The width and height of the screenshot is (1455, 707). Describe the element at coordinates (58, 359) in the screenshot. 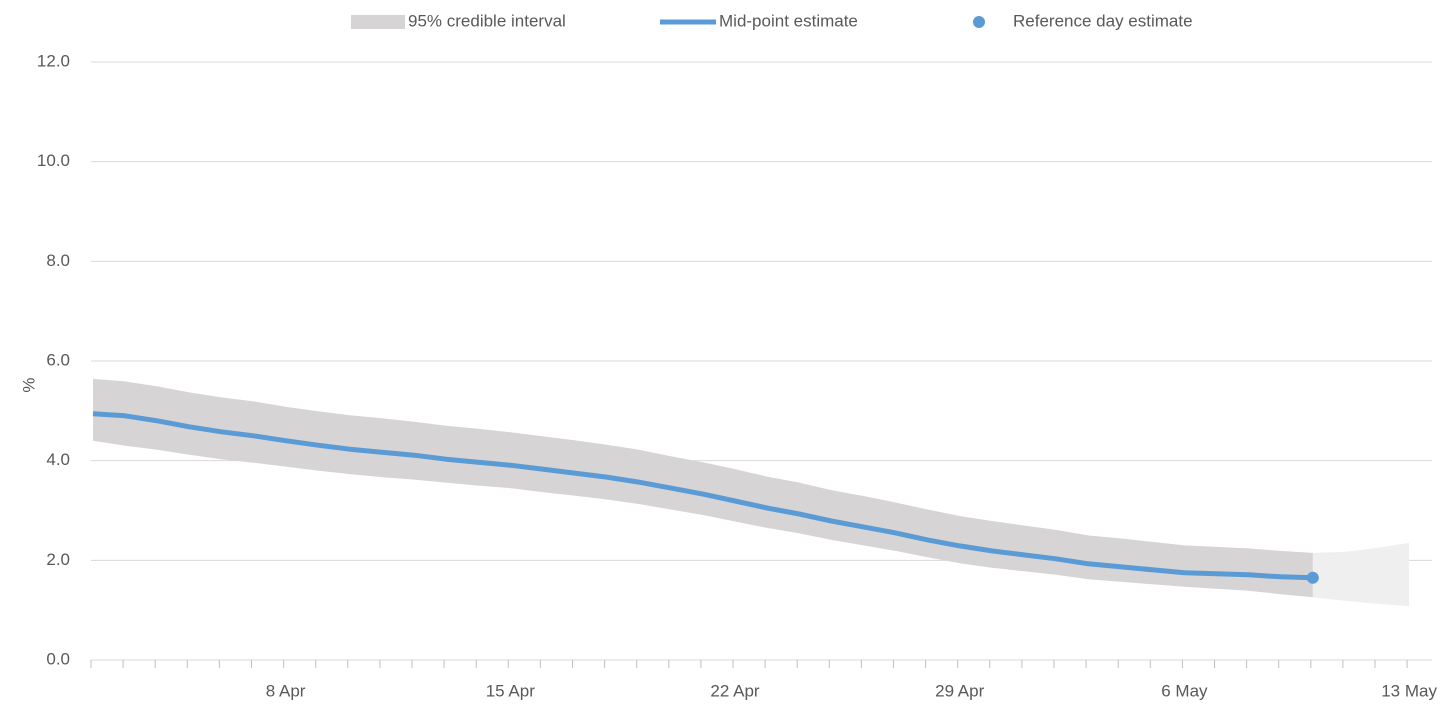

I see `y-tick-label: 6.0` at that location.